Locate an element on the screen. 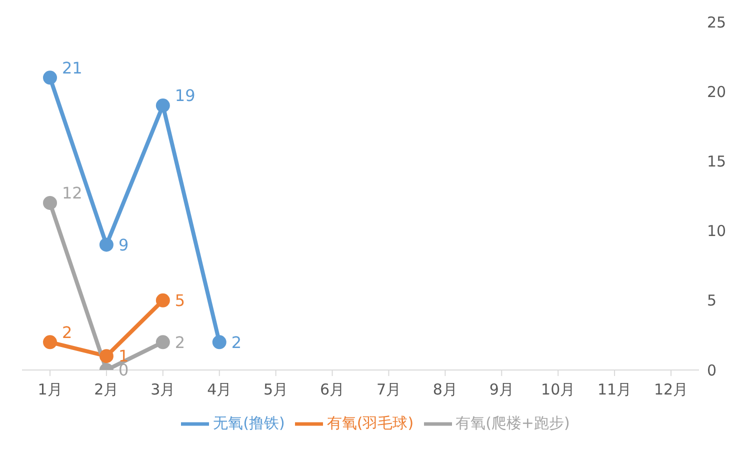  x-tick-label: 1月 is located at coordinates (50, 389).